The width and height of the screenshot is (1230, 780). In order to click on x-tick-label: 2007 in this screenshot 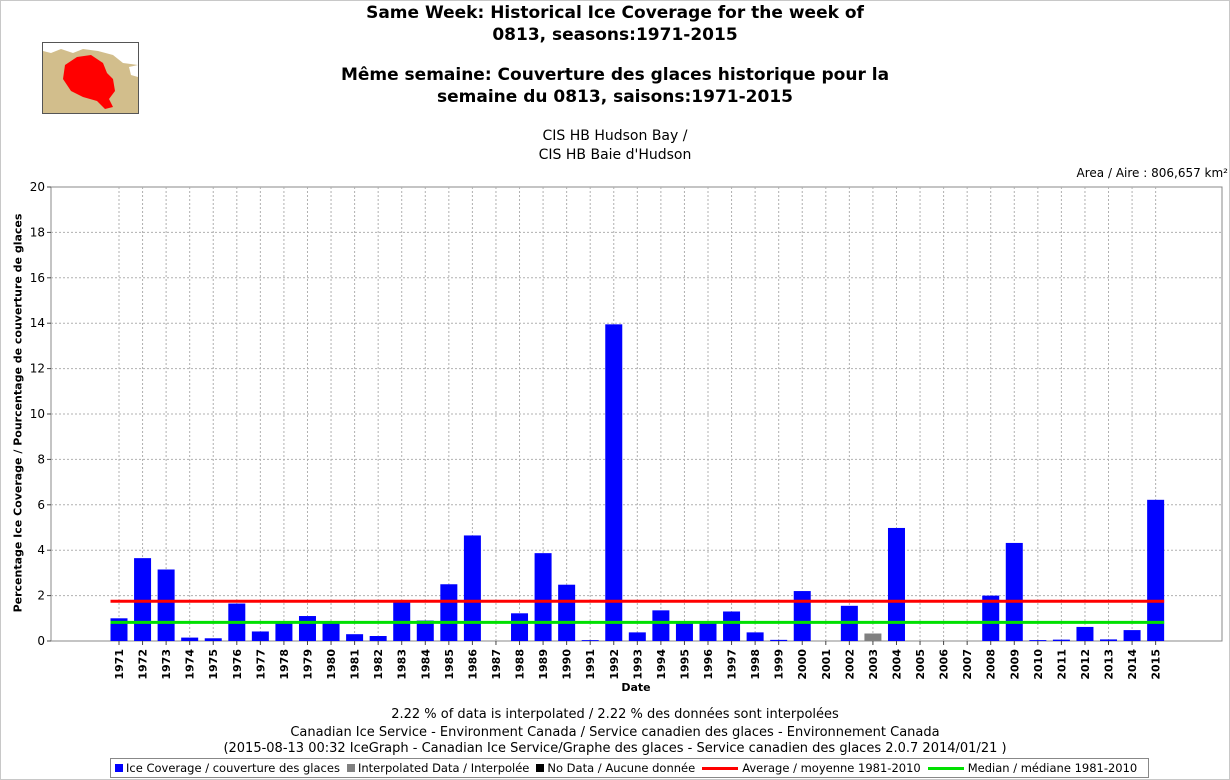, I will do `click(967, 664)`.